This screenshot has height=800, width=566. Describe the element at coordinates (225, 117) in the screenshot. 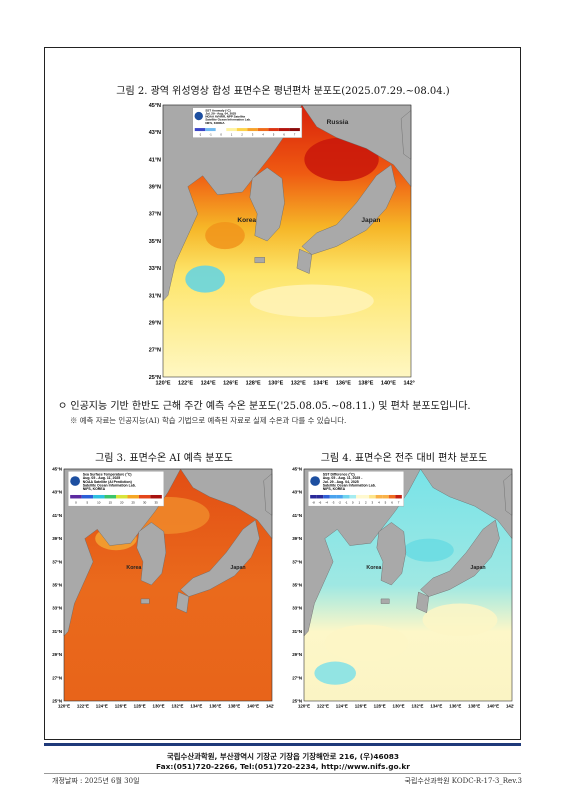

I see `legend-text: NOAA AVHRR, NPP Satellite` at that location.